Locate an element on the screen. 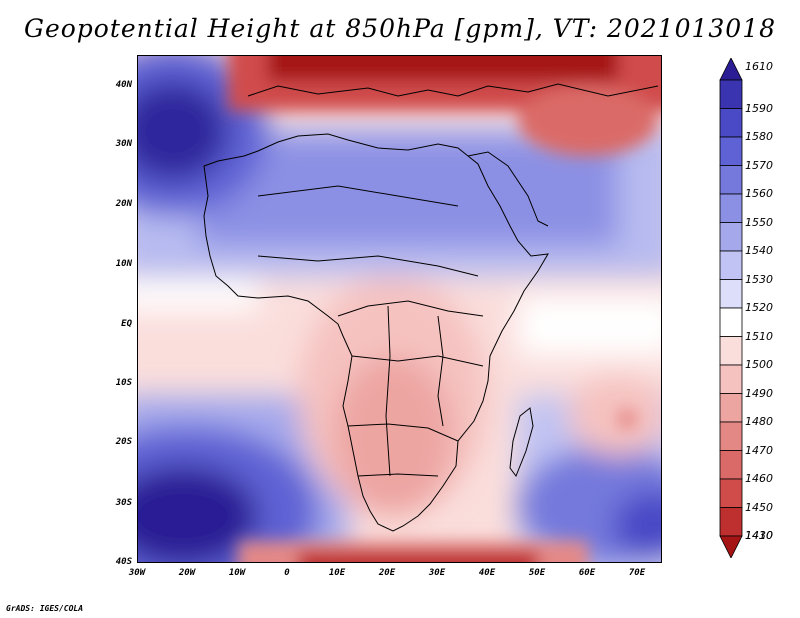 This screenshot has width=800, height=618. lon-label-60e: 60E is located at coordinates (587, 573).